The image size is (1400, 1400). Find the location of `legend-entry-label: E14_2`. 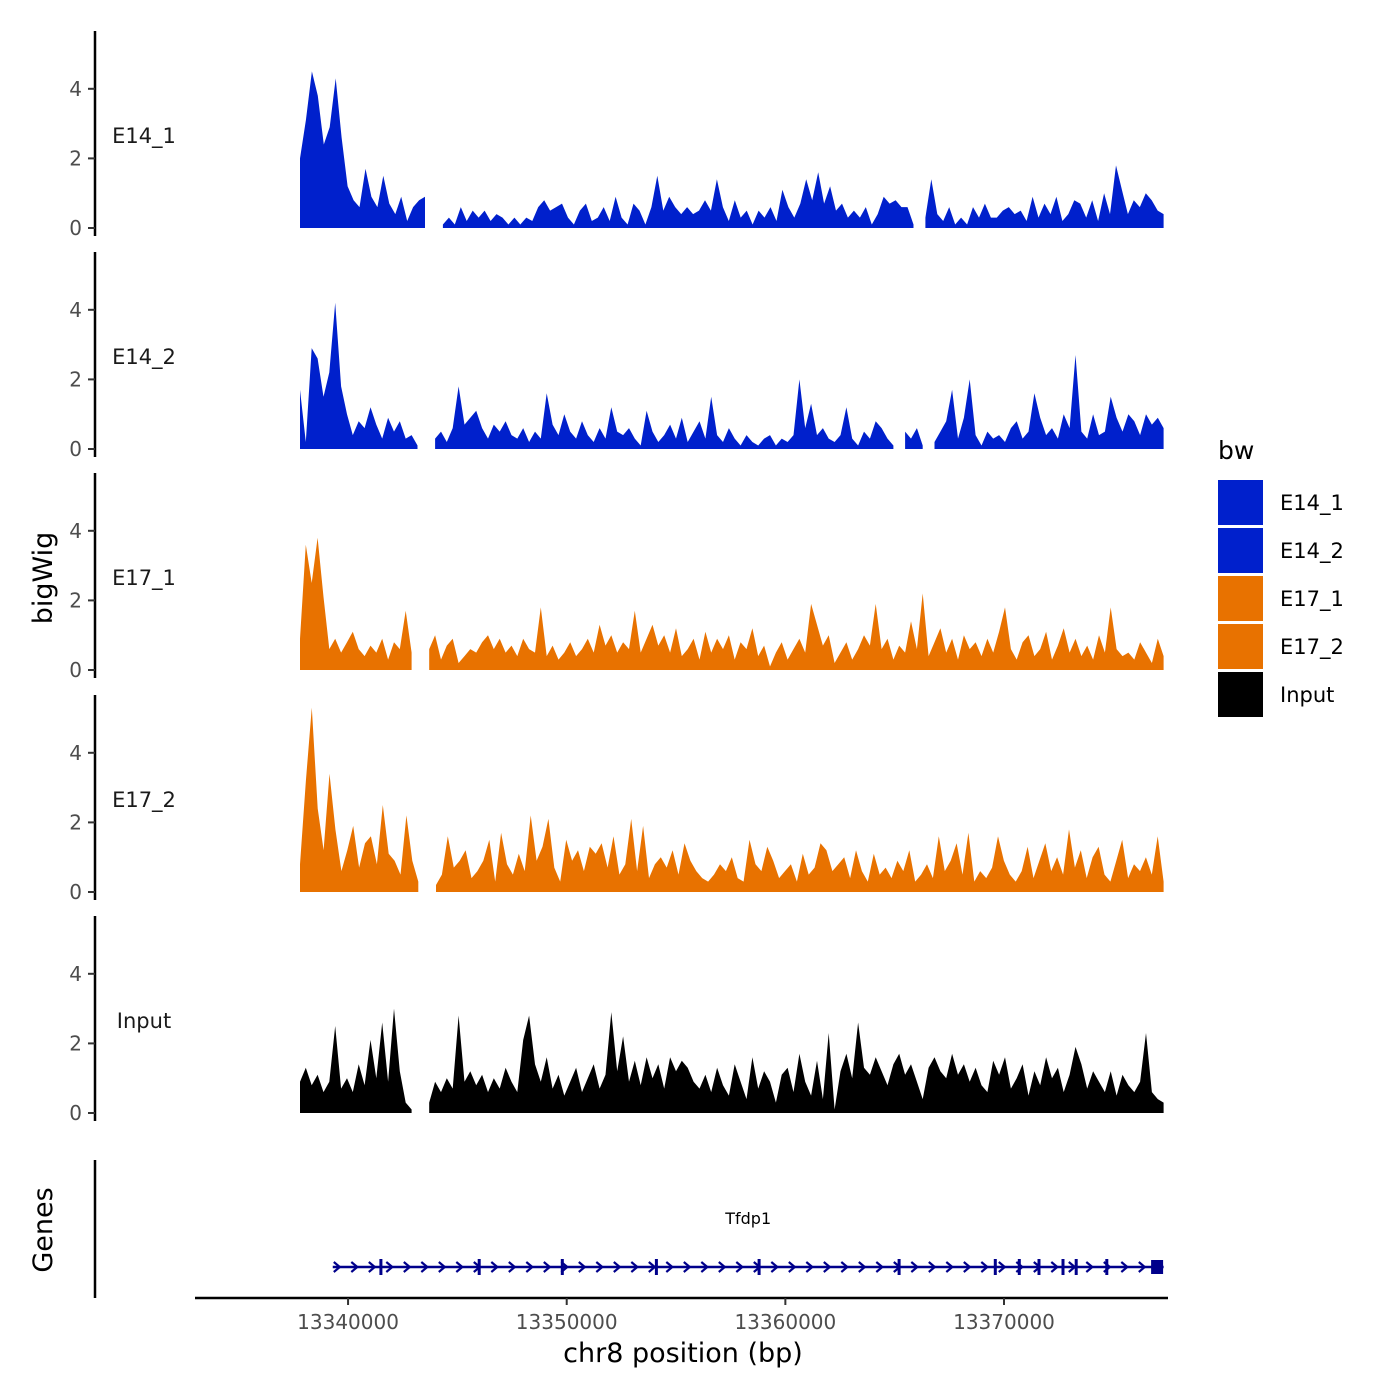

legend-entry-label: E14_2 is located at coordinates (1312, 551).